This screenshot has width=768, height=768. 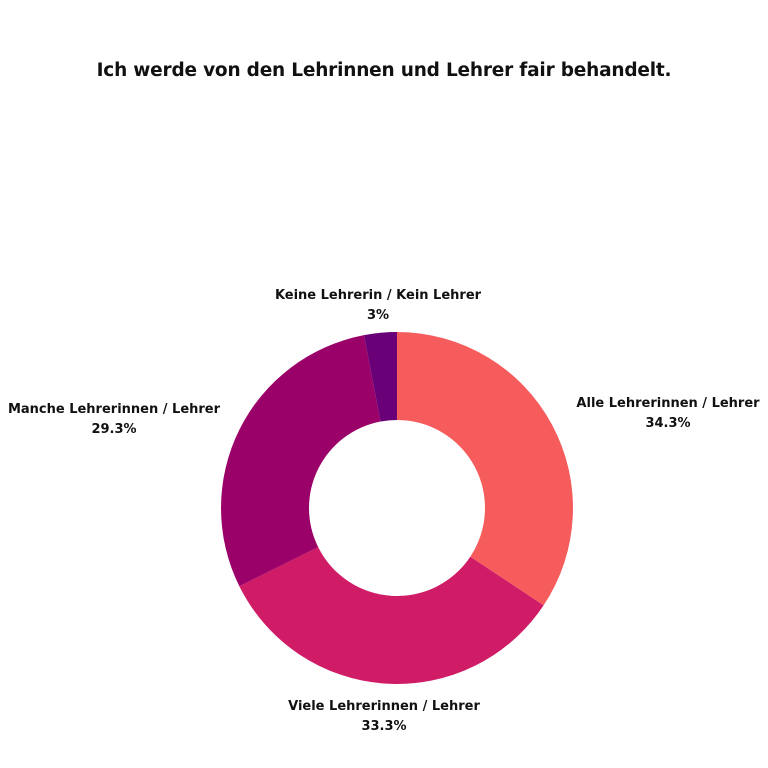 What do you see at coordinates (667, 423) in the screenshot?
I see `slice-value-label-1: 34.3%` at bounding box center [667, 423].